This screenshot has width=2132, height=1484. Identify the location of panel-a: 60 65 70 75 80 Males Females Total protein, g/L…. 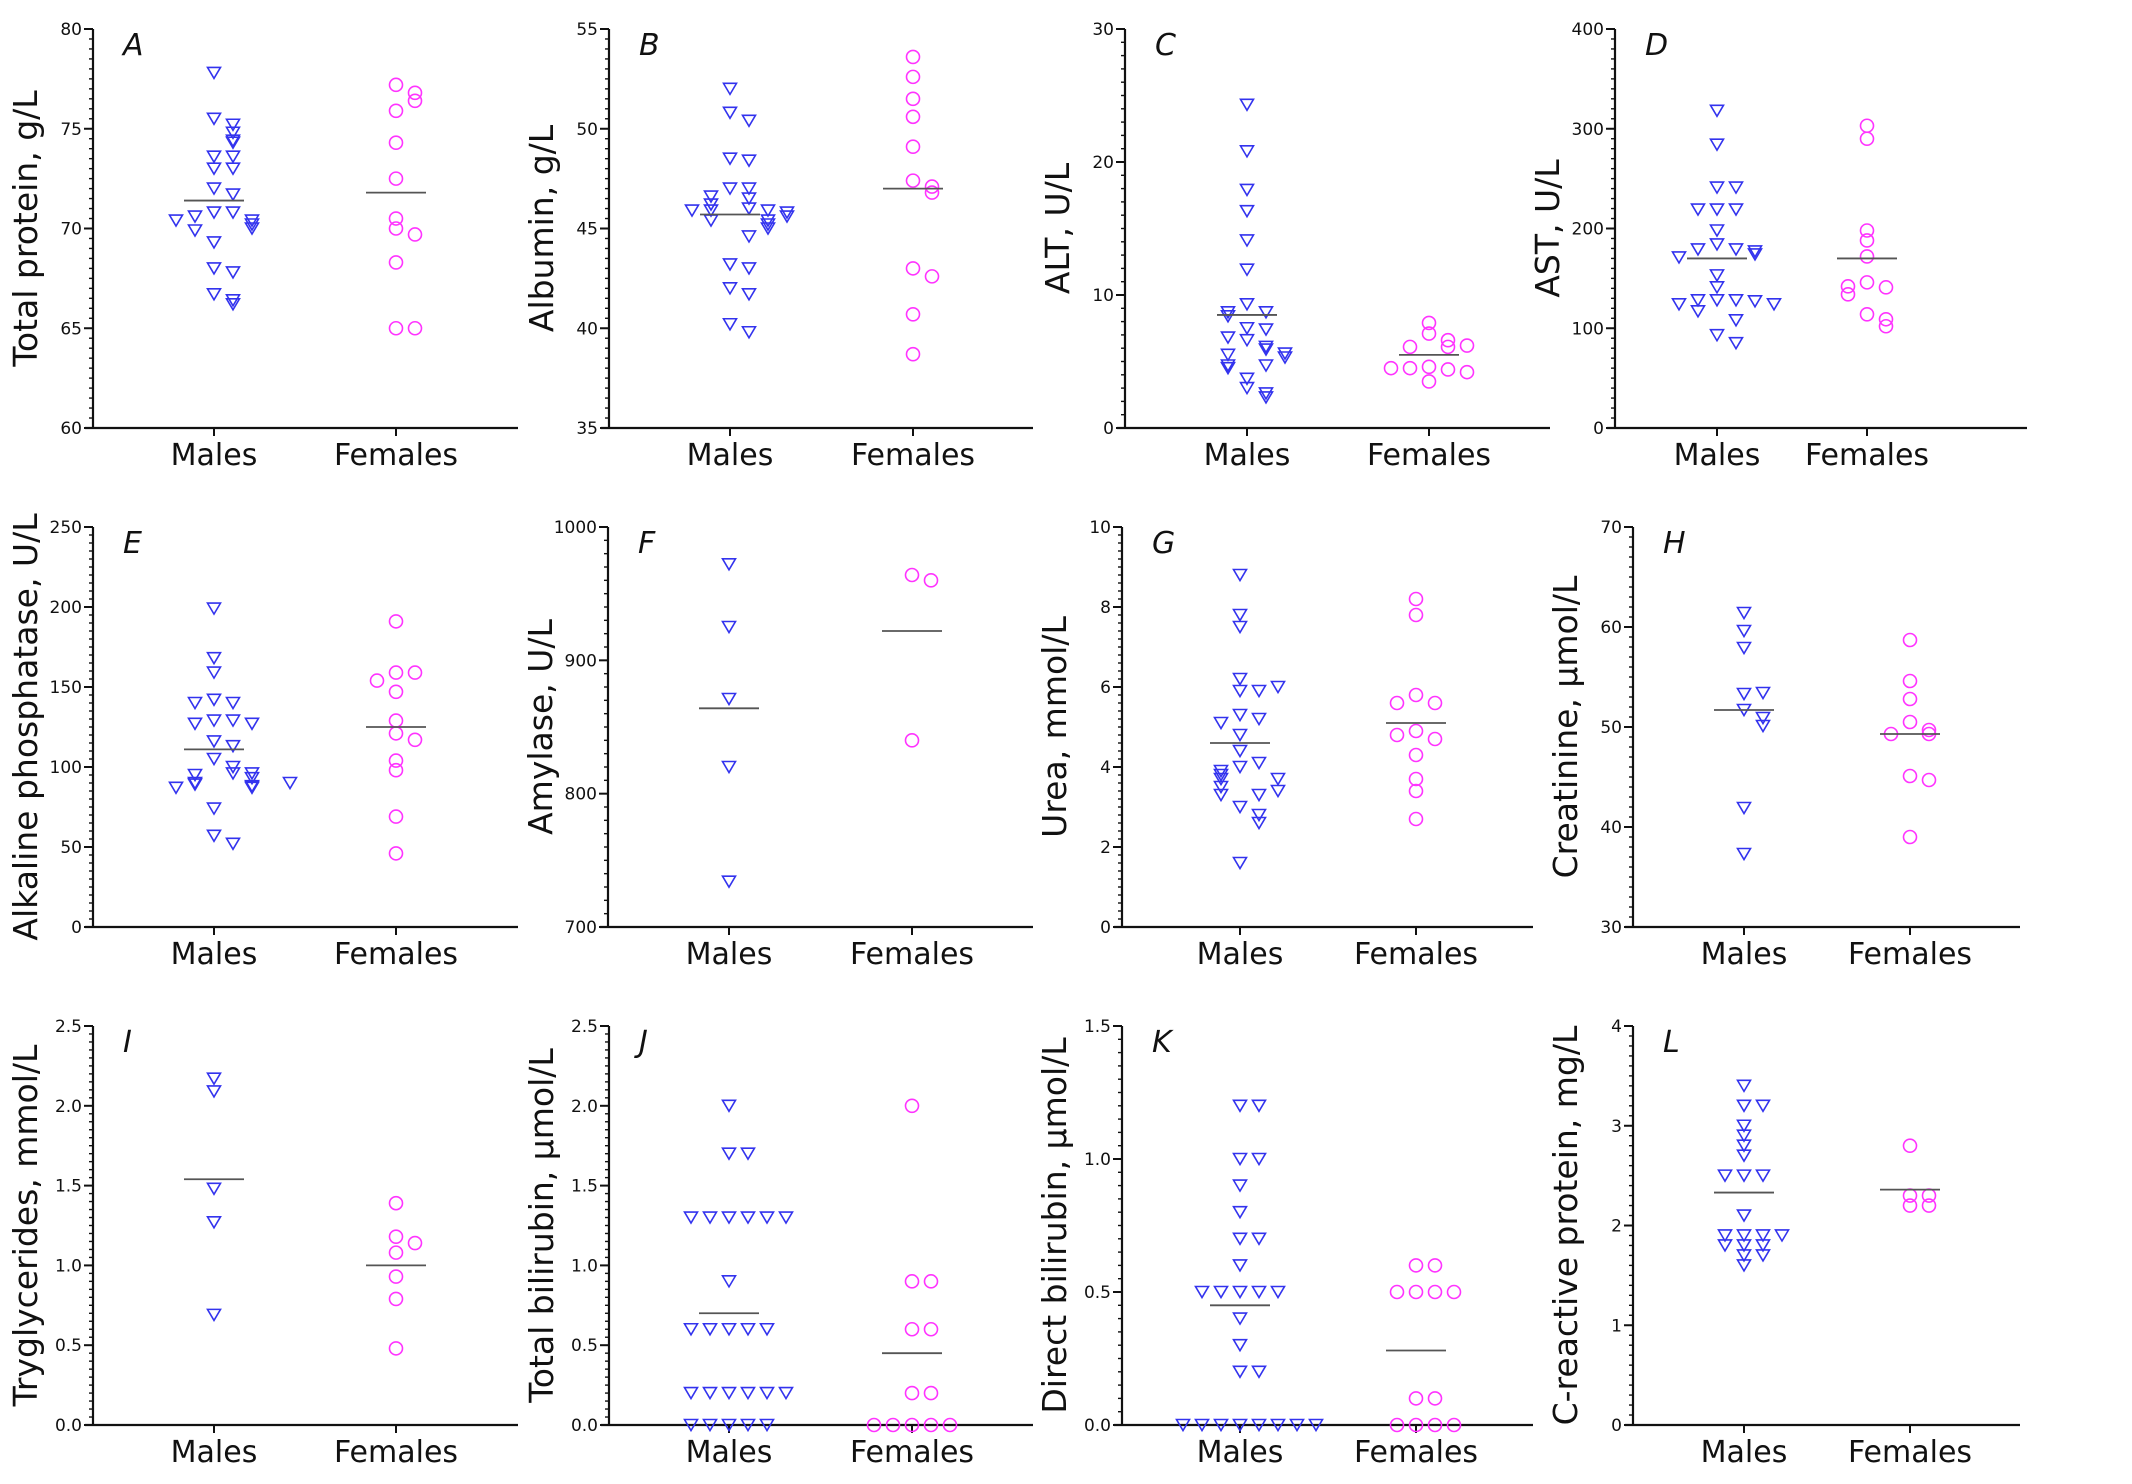
(262, 246).